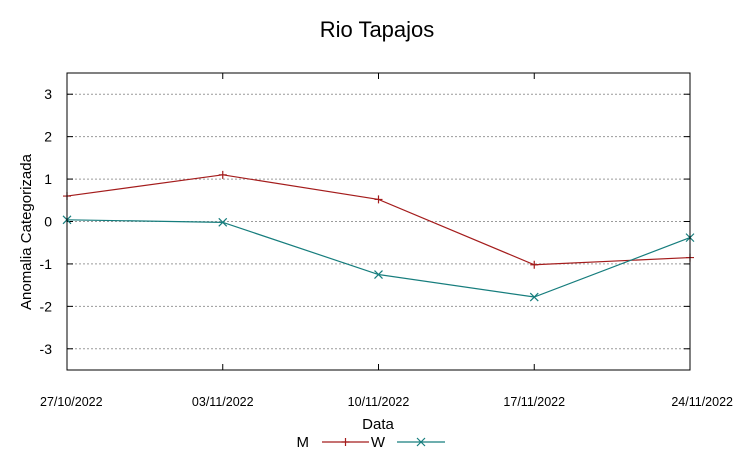 The image size is (753, 459). Describe the element at coordinates (71, 402) in the screenshot. I see `x-tick-label: 27/10/2022` at that location.